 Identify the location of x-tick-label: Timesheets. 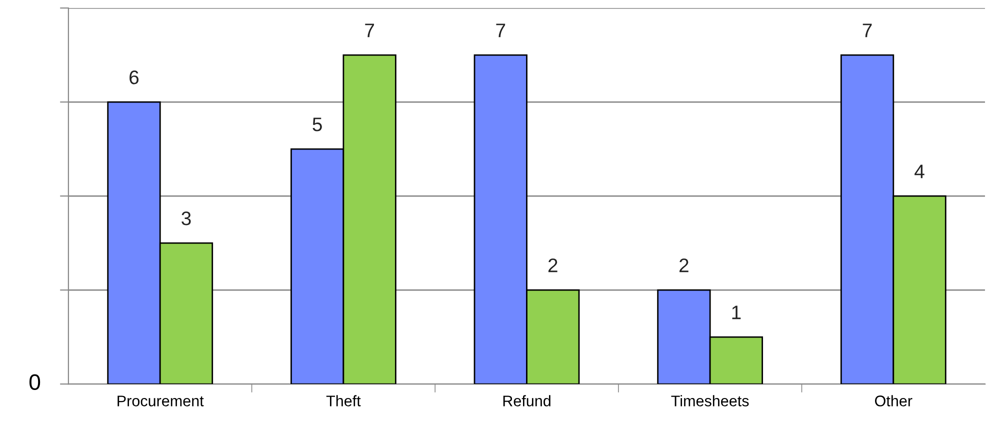
(710, 400).